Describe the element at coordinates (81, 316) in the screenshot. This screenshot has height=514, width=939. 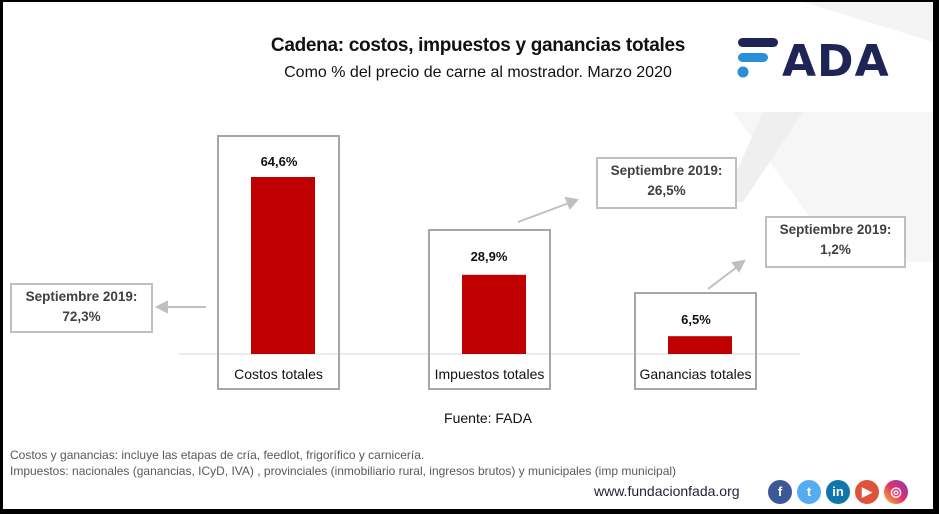
I see `annotation-costos-value: 72,3%` at that location.